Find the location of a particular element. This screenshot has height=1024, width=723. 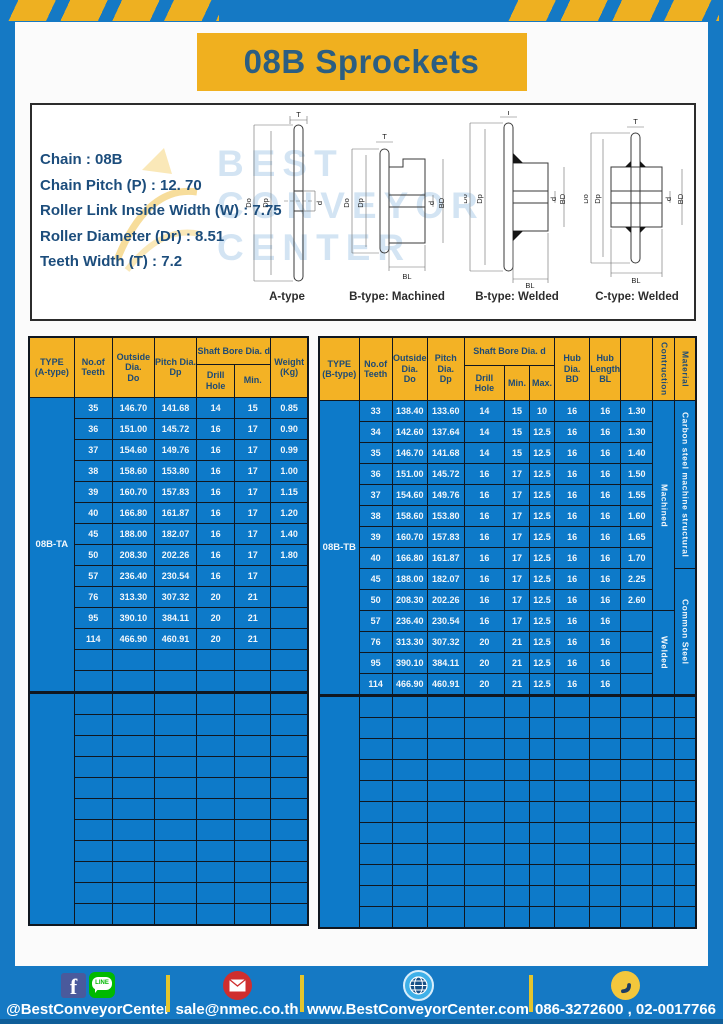

table-cell: 236.40 is located at coordinates (133, 575).